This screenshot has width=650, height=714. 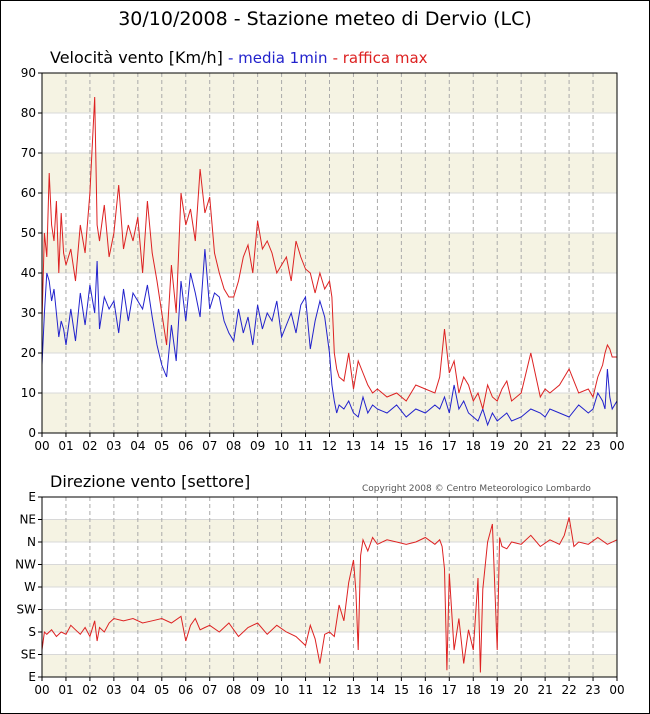 I want to click on direction-xtick-label: 22, so click(x=568, y=690).